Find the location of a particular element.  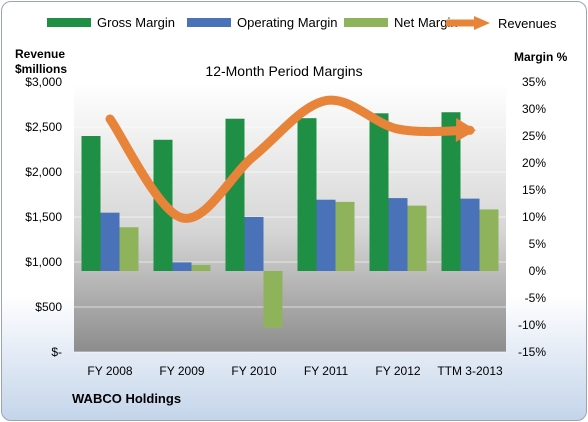

right-tick-label: 10% is located at coordinates (534, 217).